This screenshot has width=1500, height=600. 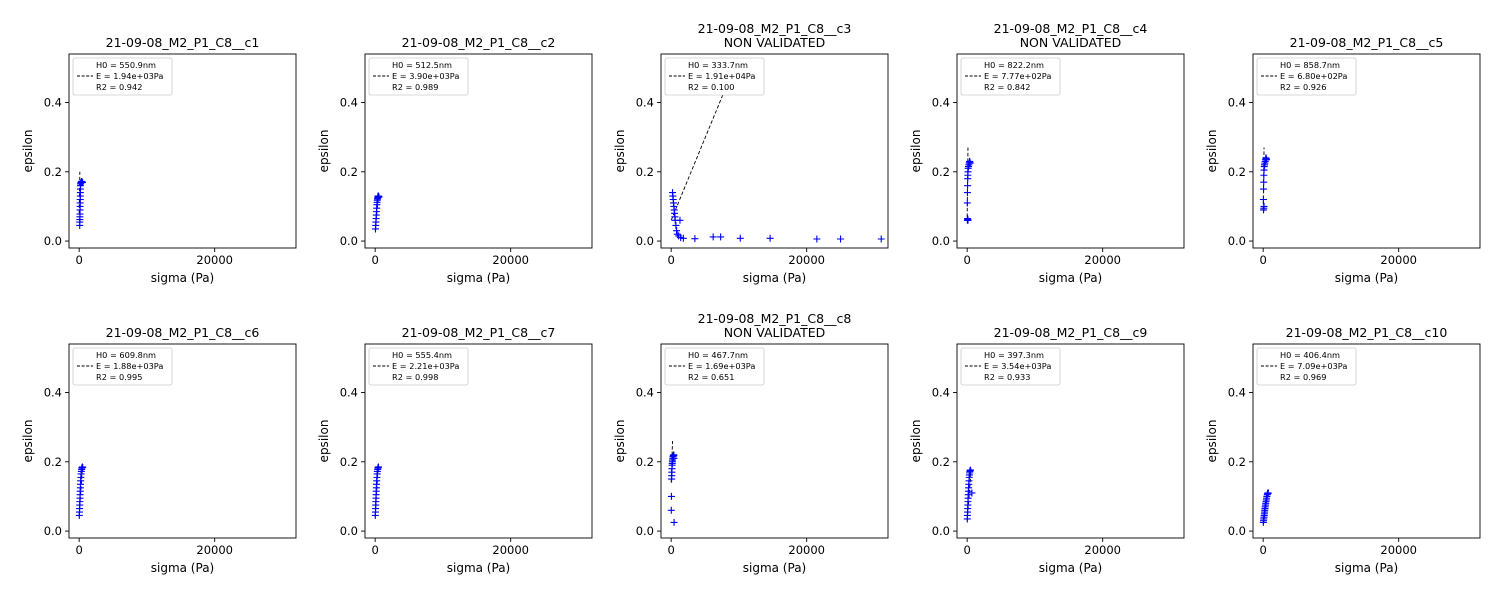 What do you see at coordinates (1017, 76) in the screenshot?
I see `legend-modulus: E = 7.77e+02Pa` at bounding box center [1017, 76].